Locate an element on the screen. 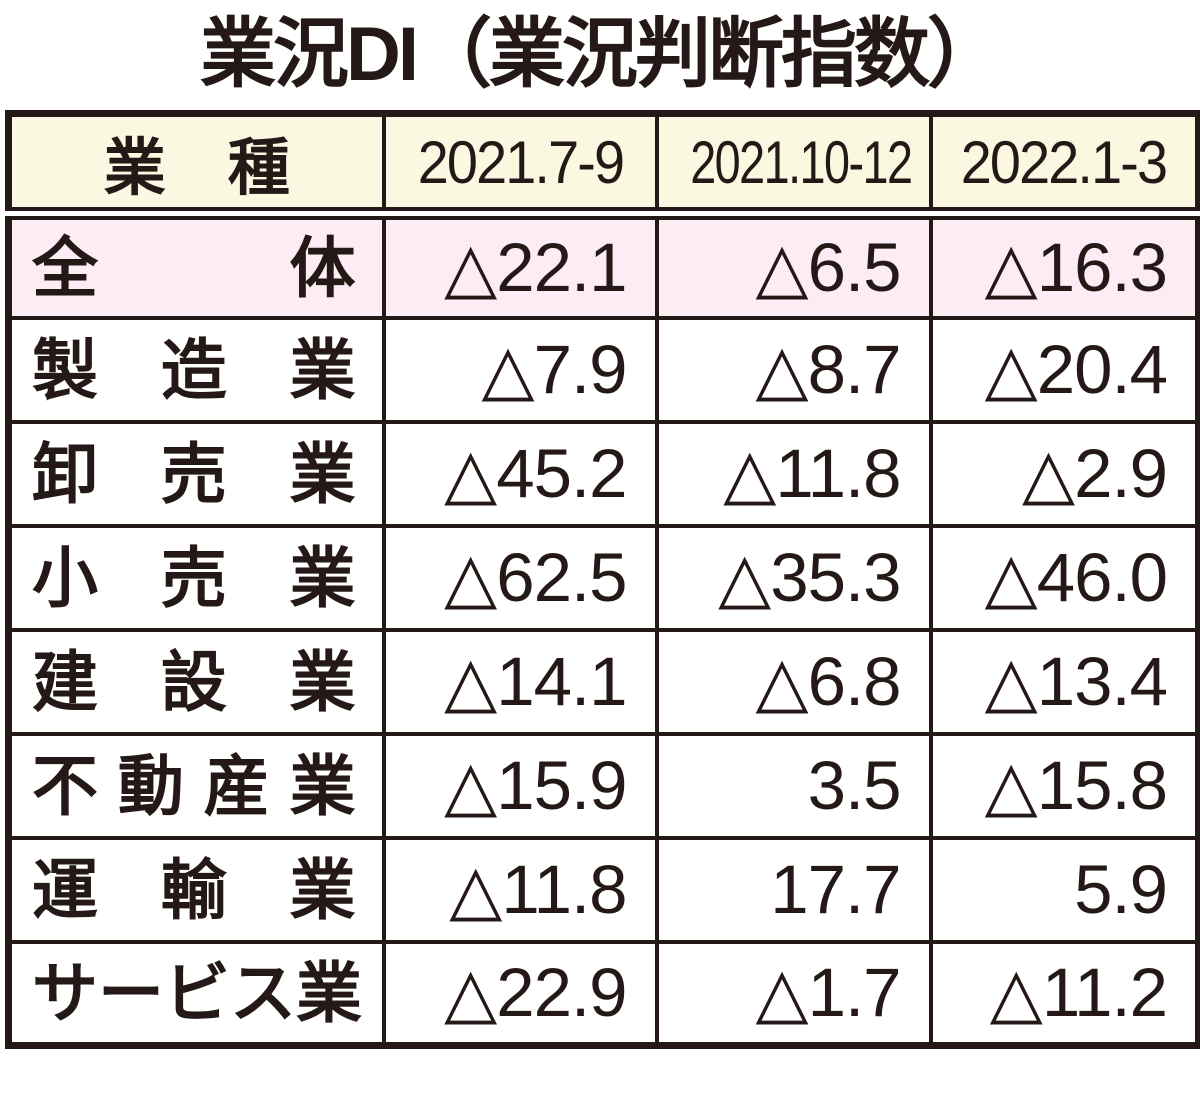 The width and height of the screenshot is (1200, 1108). table-row-retail: 小売業 △62.5 △35.3 △46.0 is located at coordinates (603, 577).